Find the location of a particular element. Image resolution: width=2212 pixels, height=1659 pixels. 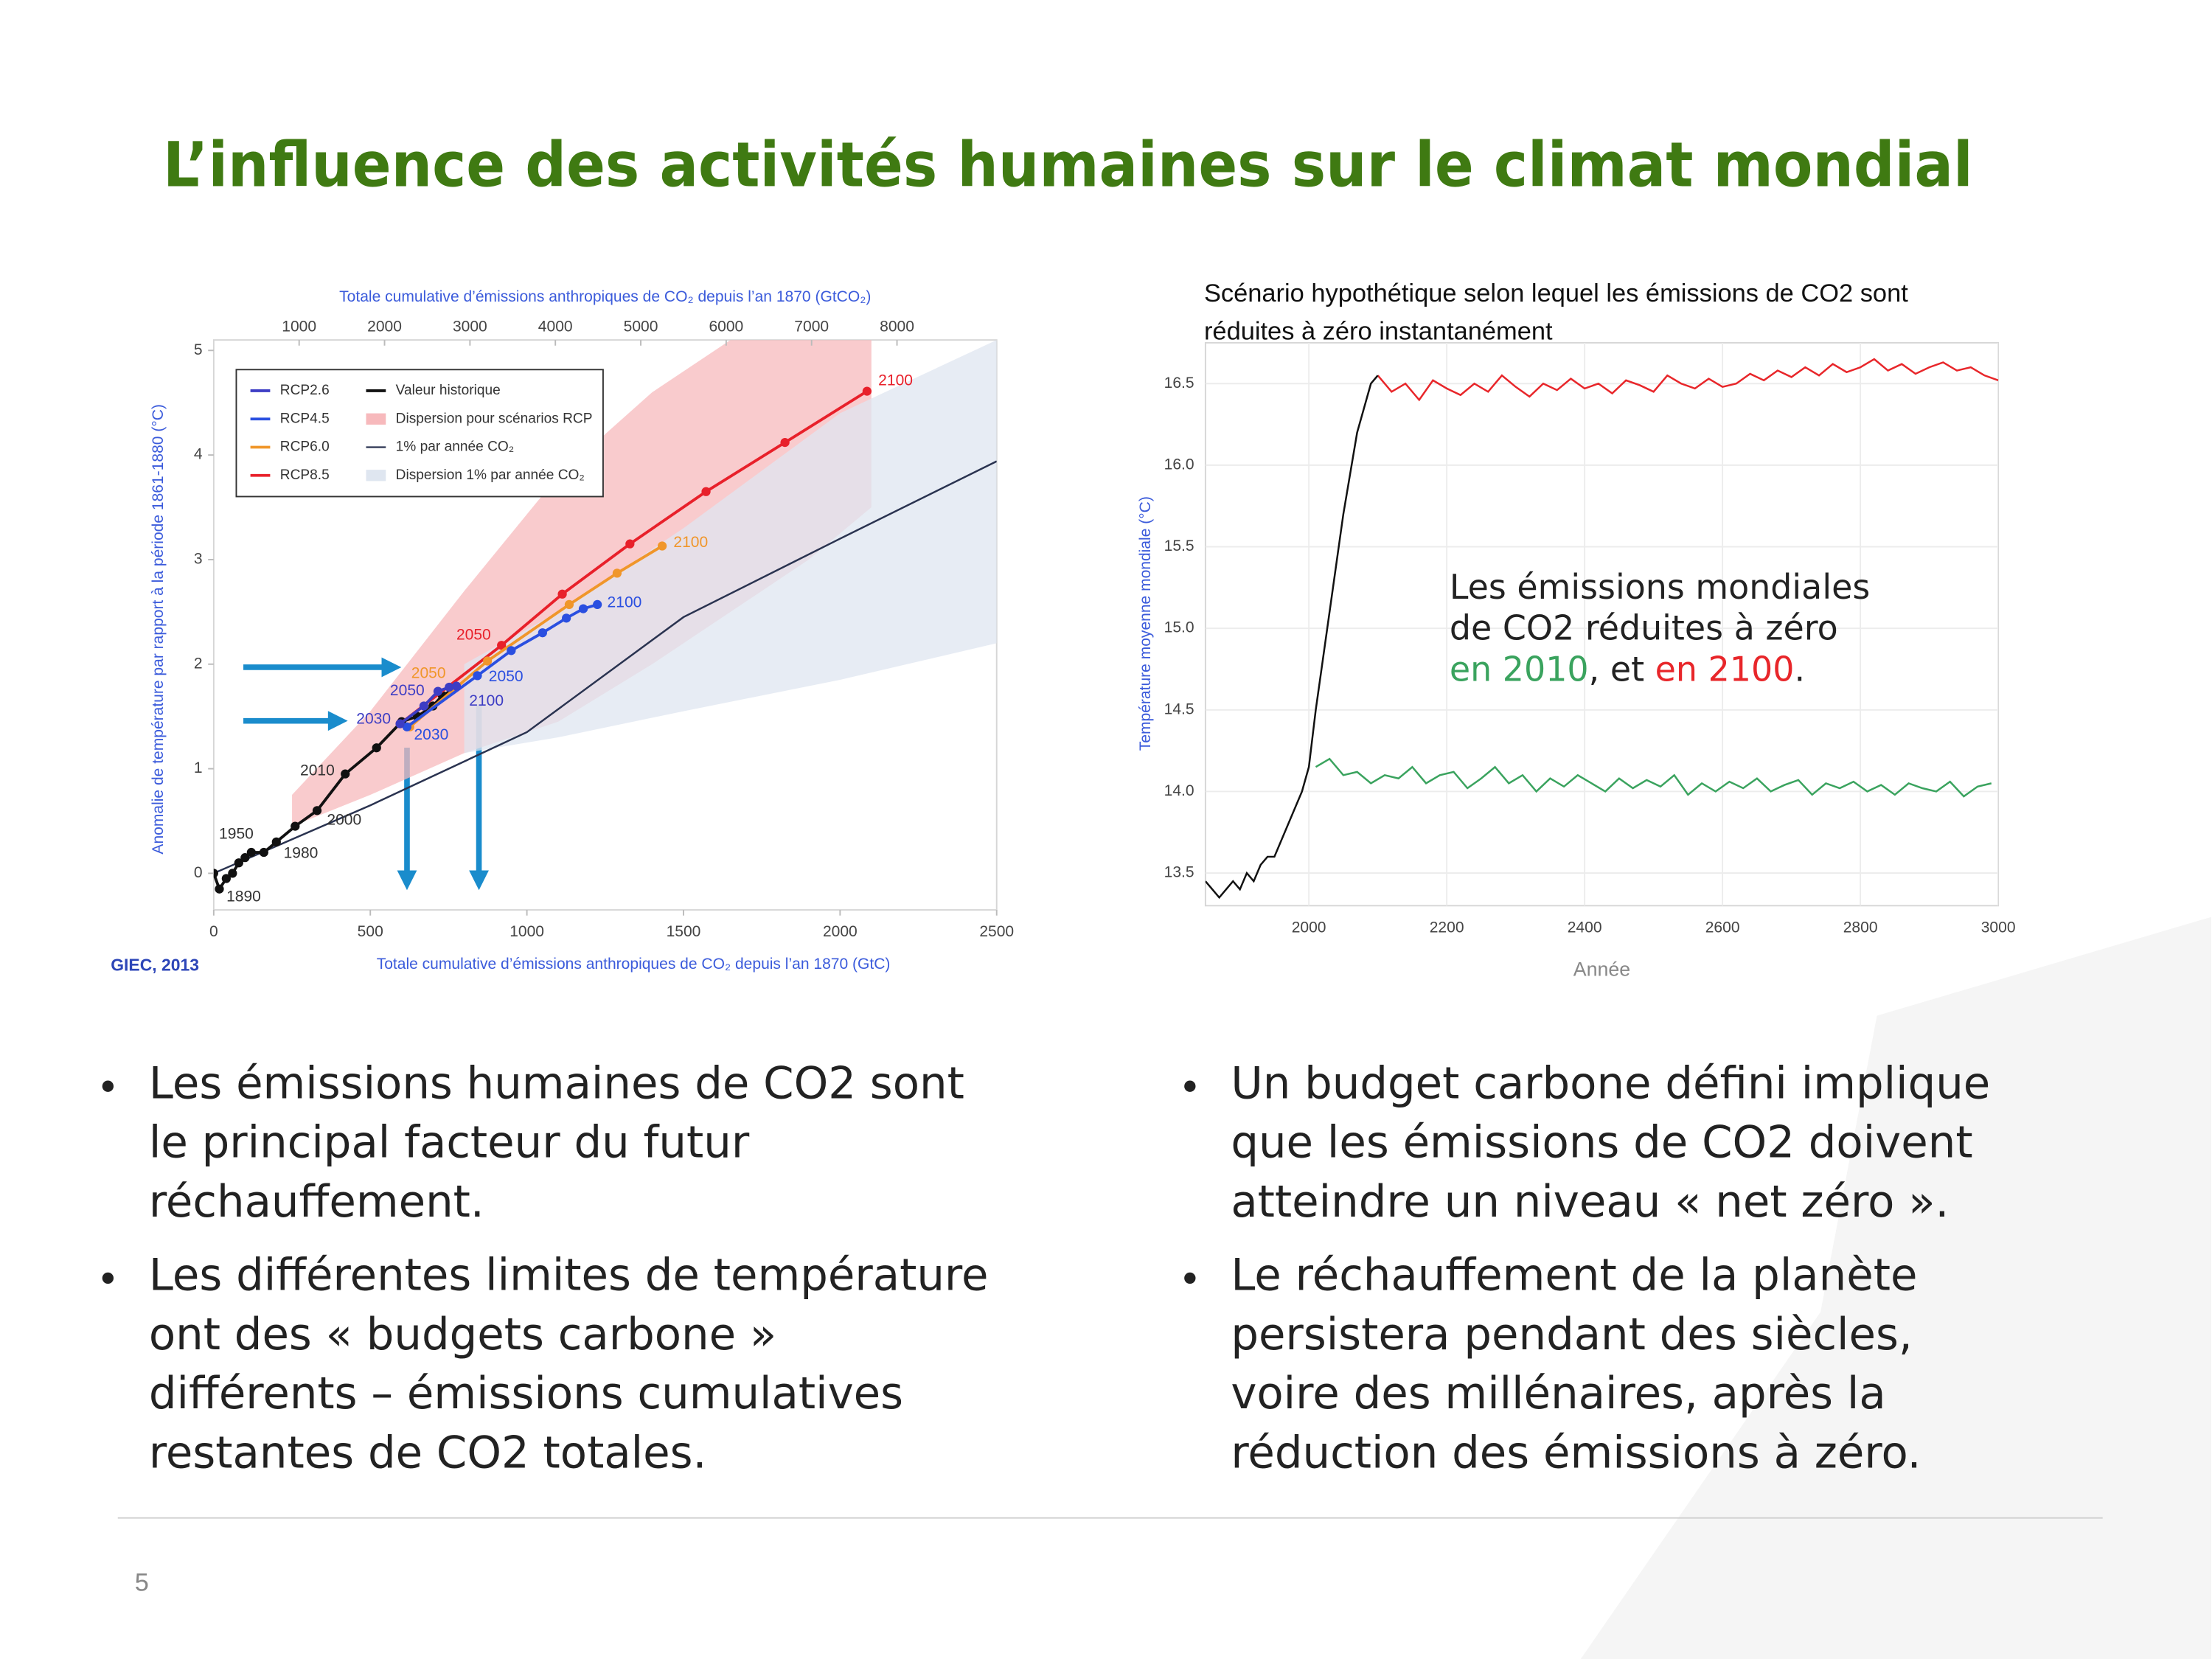

point-label: 2000 is located at coordinates (344, 819).